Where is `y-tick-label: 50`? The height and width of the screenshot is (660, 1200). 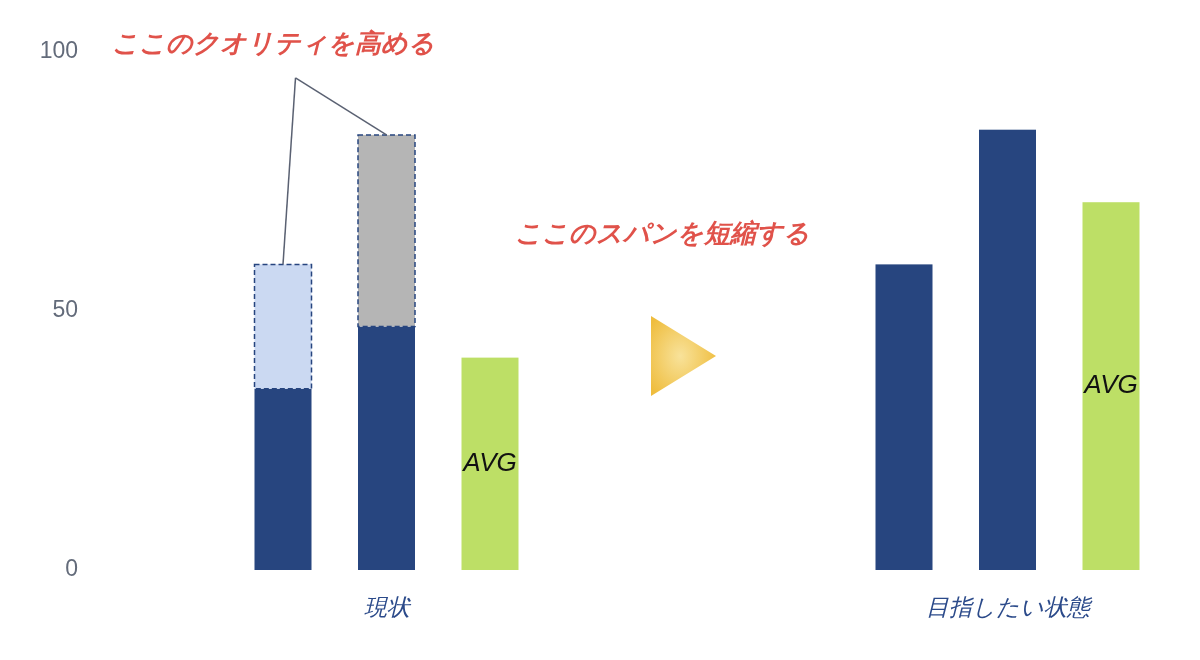
y-tick-label: 50 is located at coordinates (65, 309).